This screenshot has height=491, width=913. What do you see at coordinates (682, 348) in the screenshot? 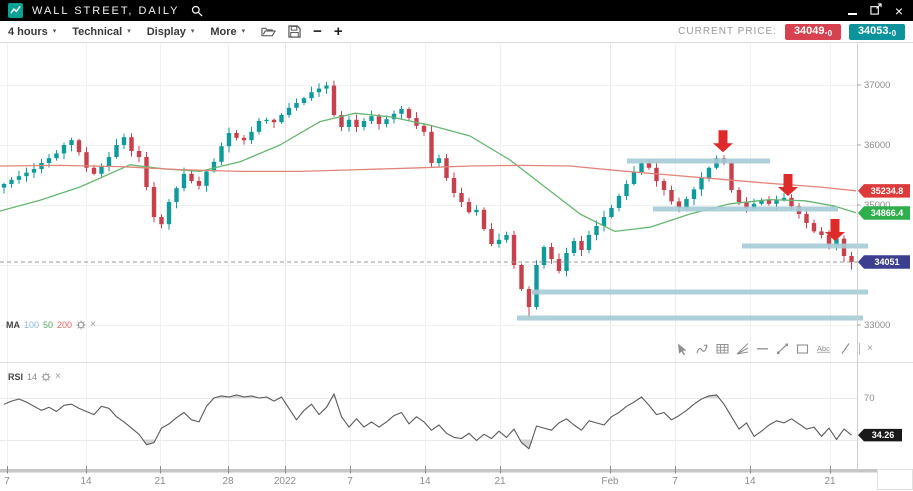
I see `pointer-tool-icon` at bounding box center [682, 348].